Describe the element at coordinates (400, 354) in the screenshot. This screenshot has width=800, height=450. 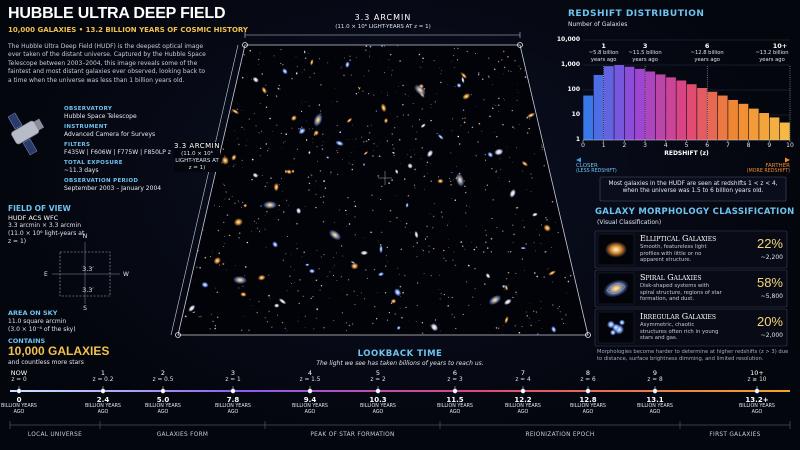
I see `timeline-title: LOOKBACK TIME` at that location.